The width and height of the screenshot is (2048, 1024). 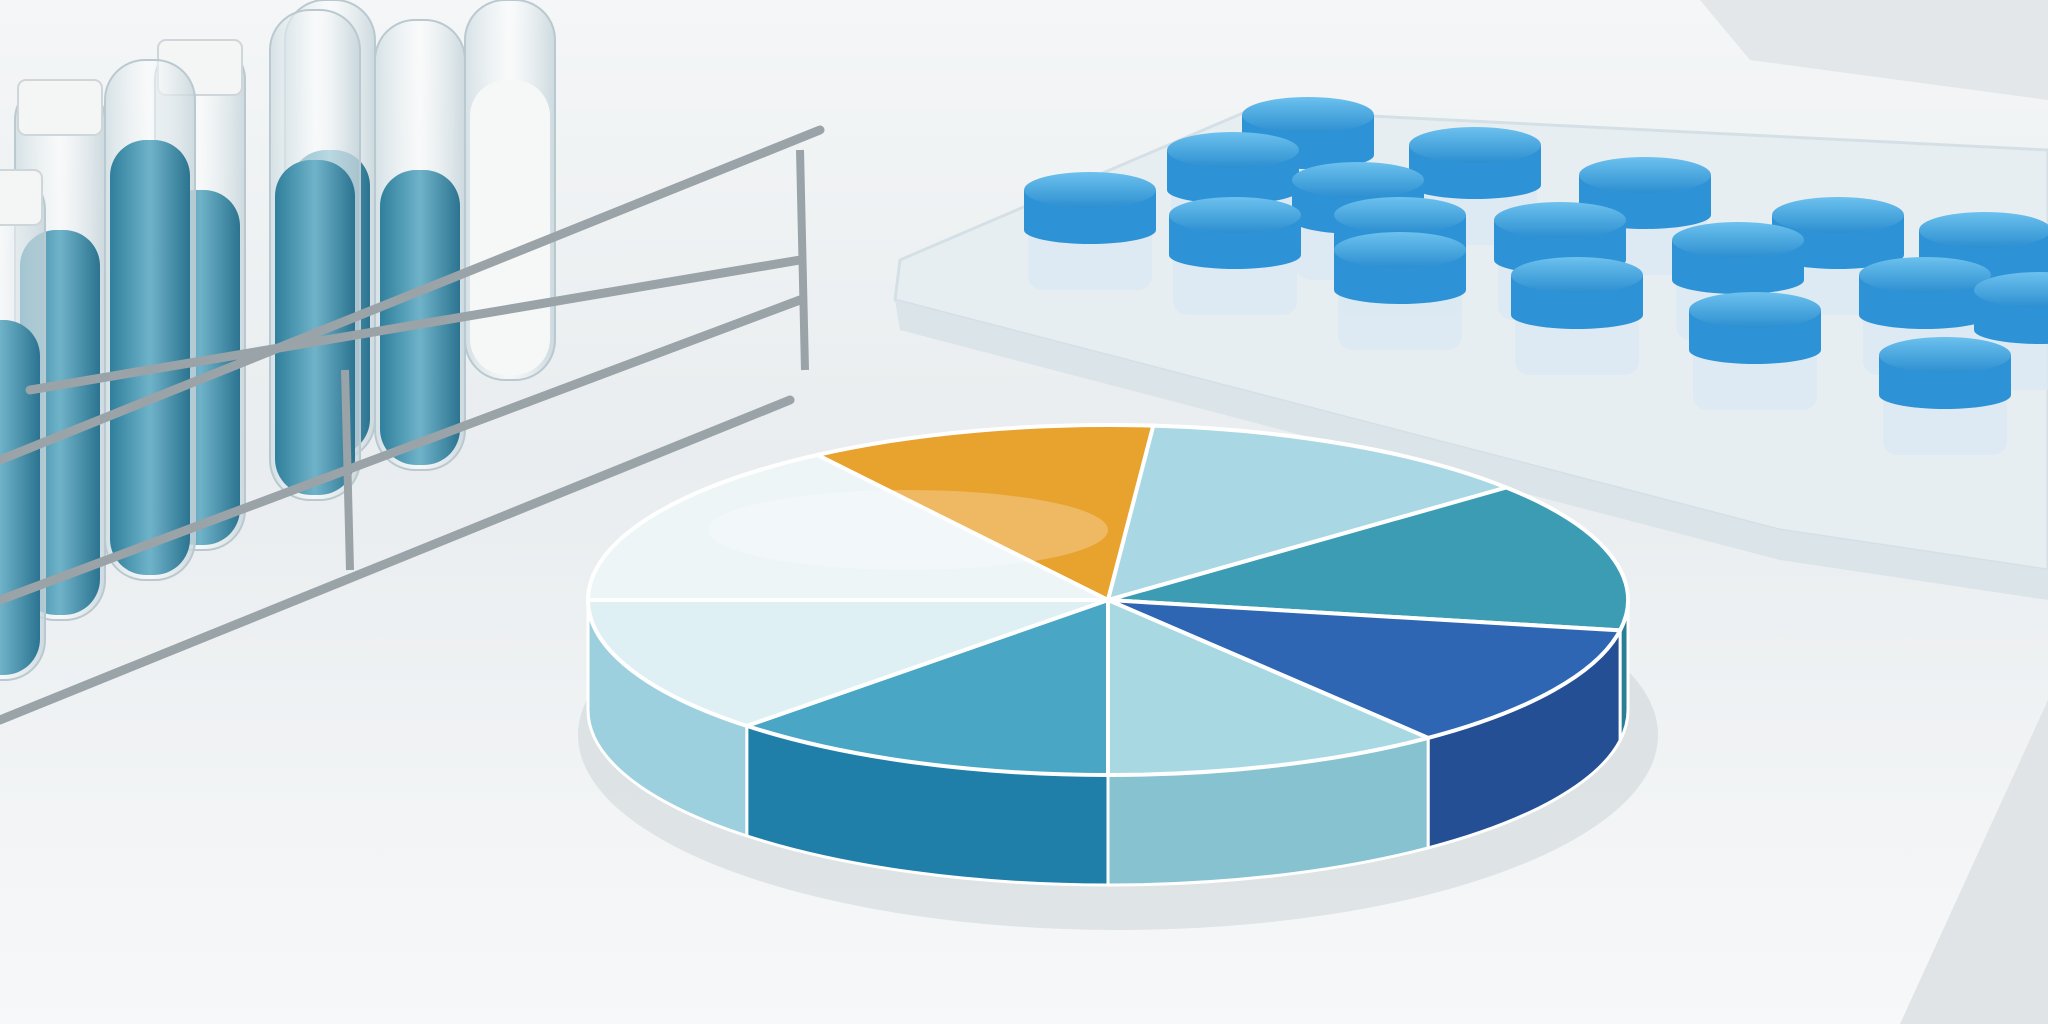 I want to click on wall, so click(x=1874, y=50).